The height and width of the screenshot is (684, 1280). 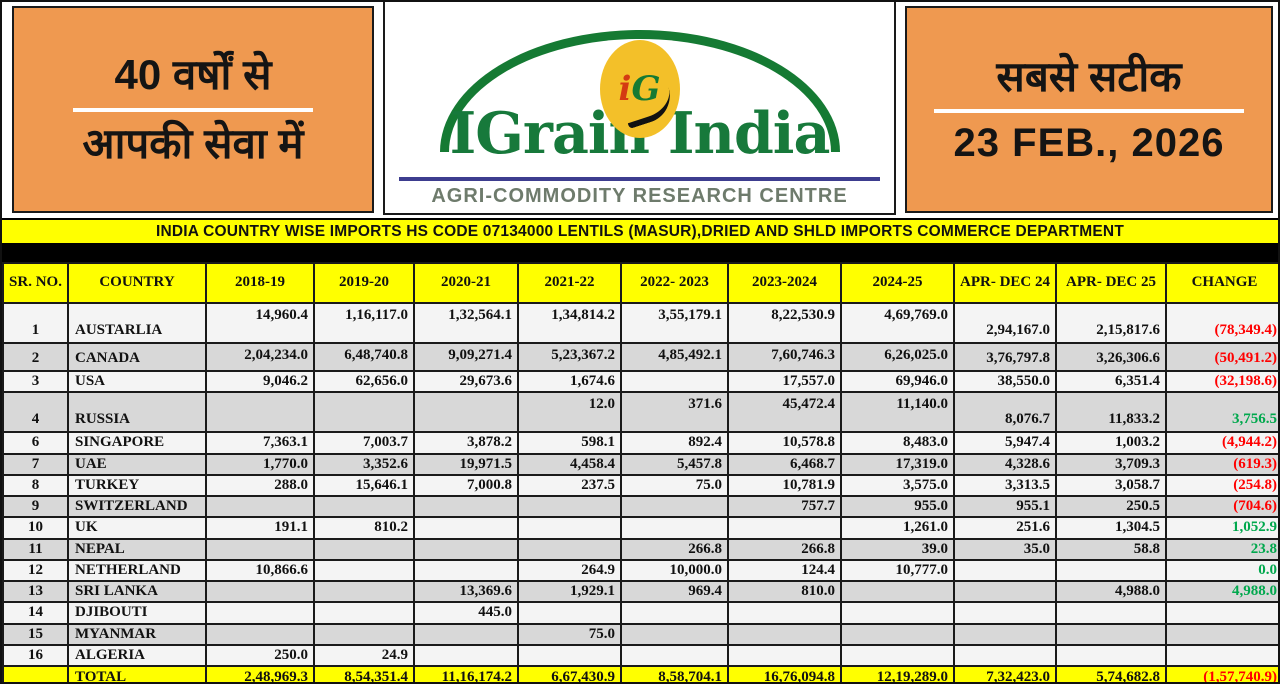 What do you see at coordinates (1221, 485) in the screenshot?
I see `change-cell: (254.8)` at bounding box center [1221, 485].